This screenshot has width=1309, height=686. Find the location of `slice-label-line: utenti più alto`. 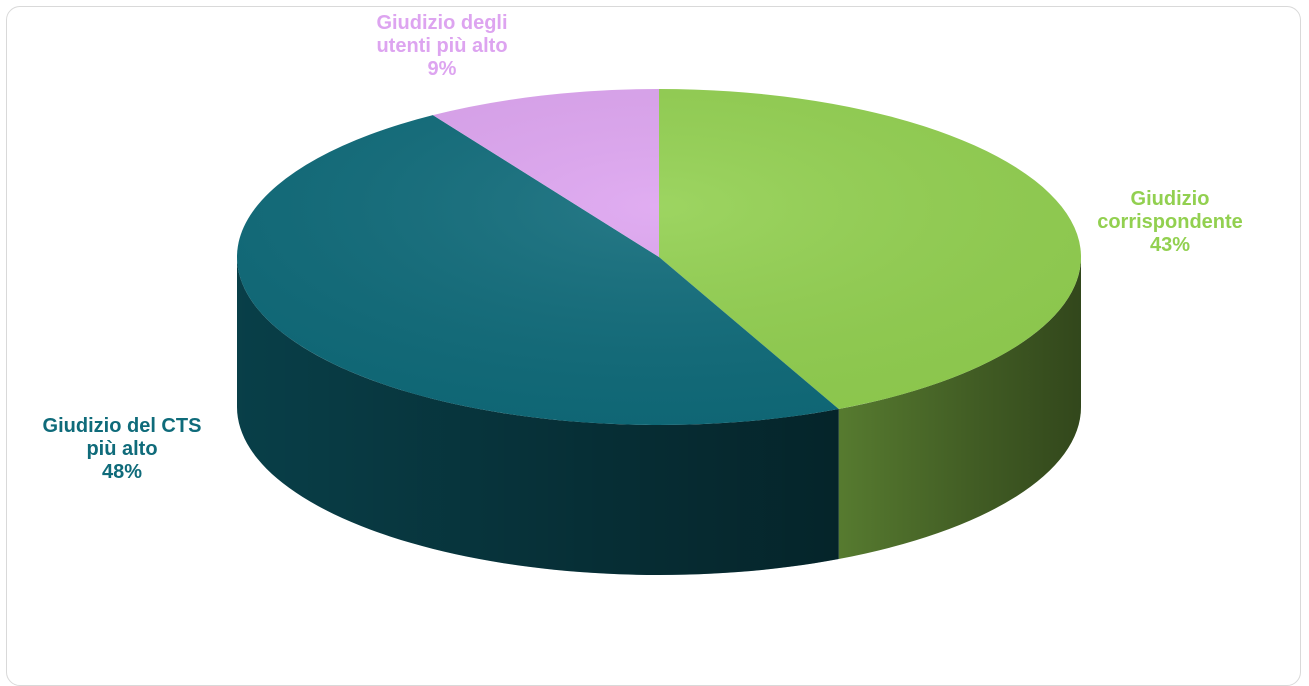

slice-label-line: utenti più alto is located at coordinates (442, 46).